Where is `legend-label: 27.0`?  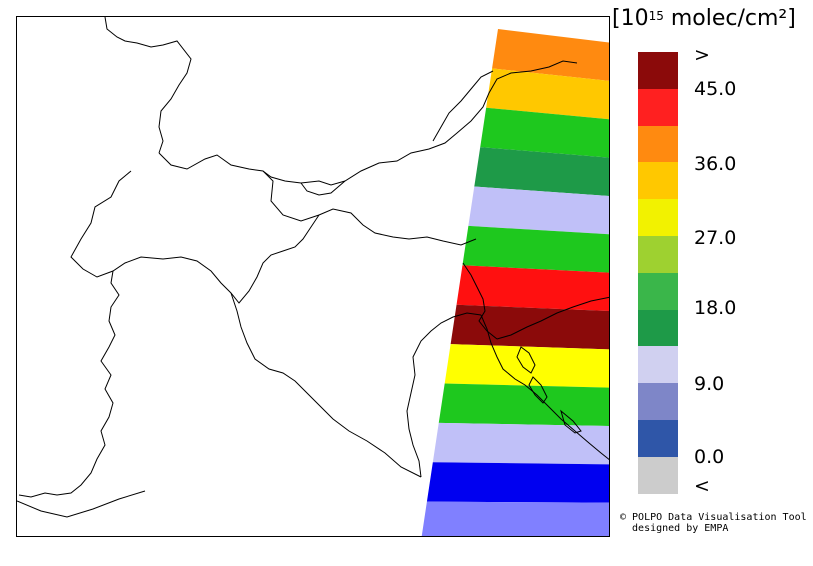
legend-label: 27.0 is located at coordinates (715, 238).